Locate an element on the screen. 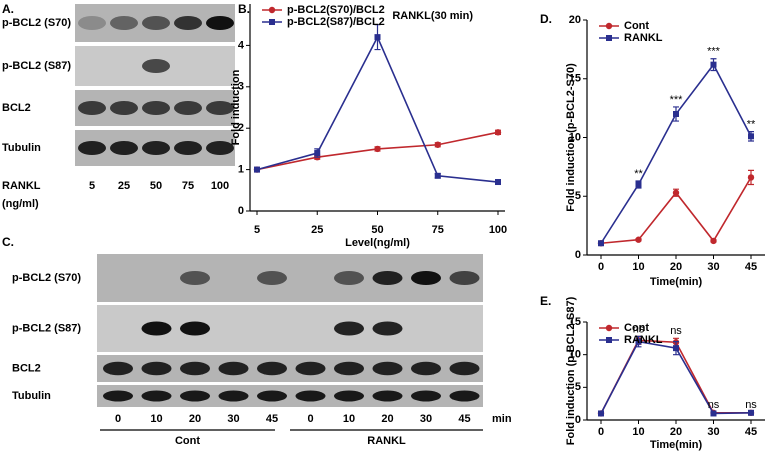 Image resolution: width=784 pixels, height=451 pixels. lane-label: 0 is located at coordinates (118, 419).